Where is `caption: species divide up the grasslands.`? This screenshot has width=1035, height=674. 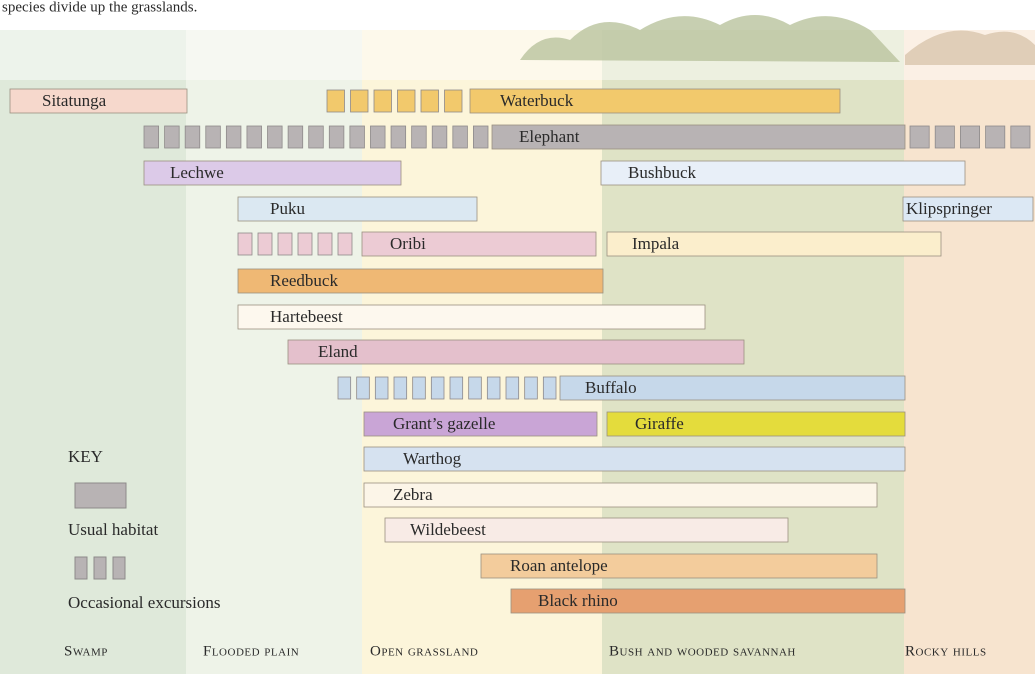
caption: species divide up the grasslands. is located at coordinates (99, 7).